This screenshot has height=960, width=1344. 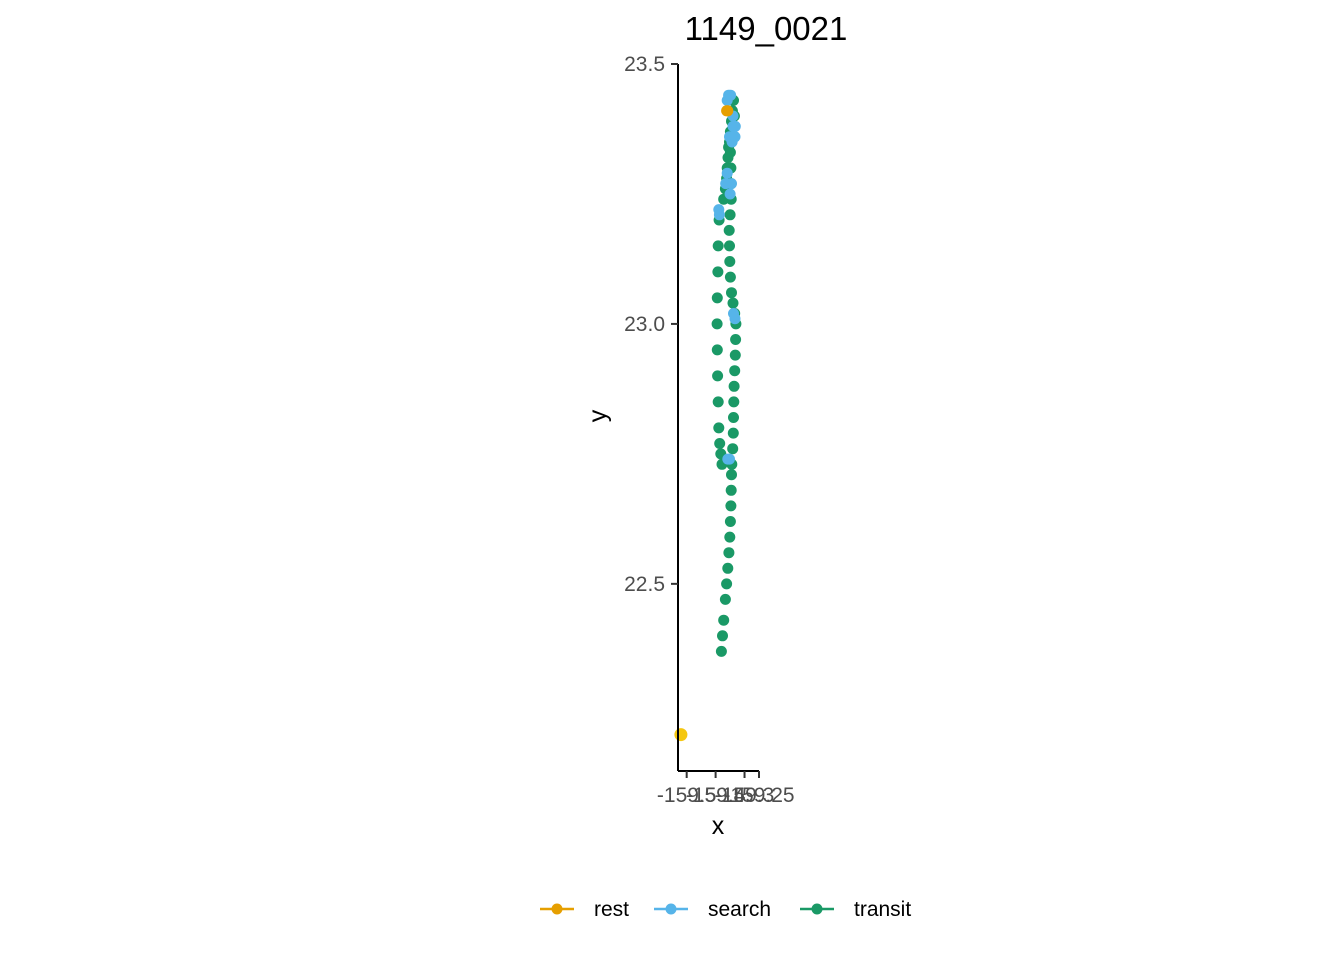 I want to click on start-point, so click(x=681, y=735).